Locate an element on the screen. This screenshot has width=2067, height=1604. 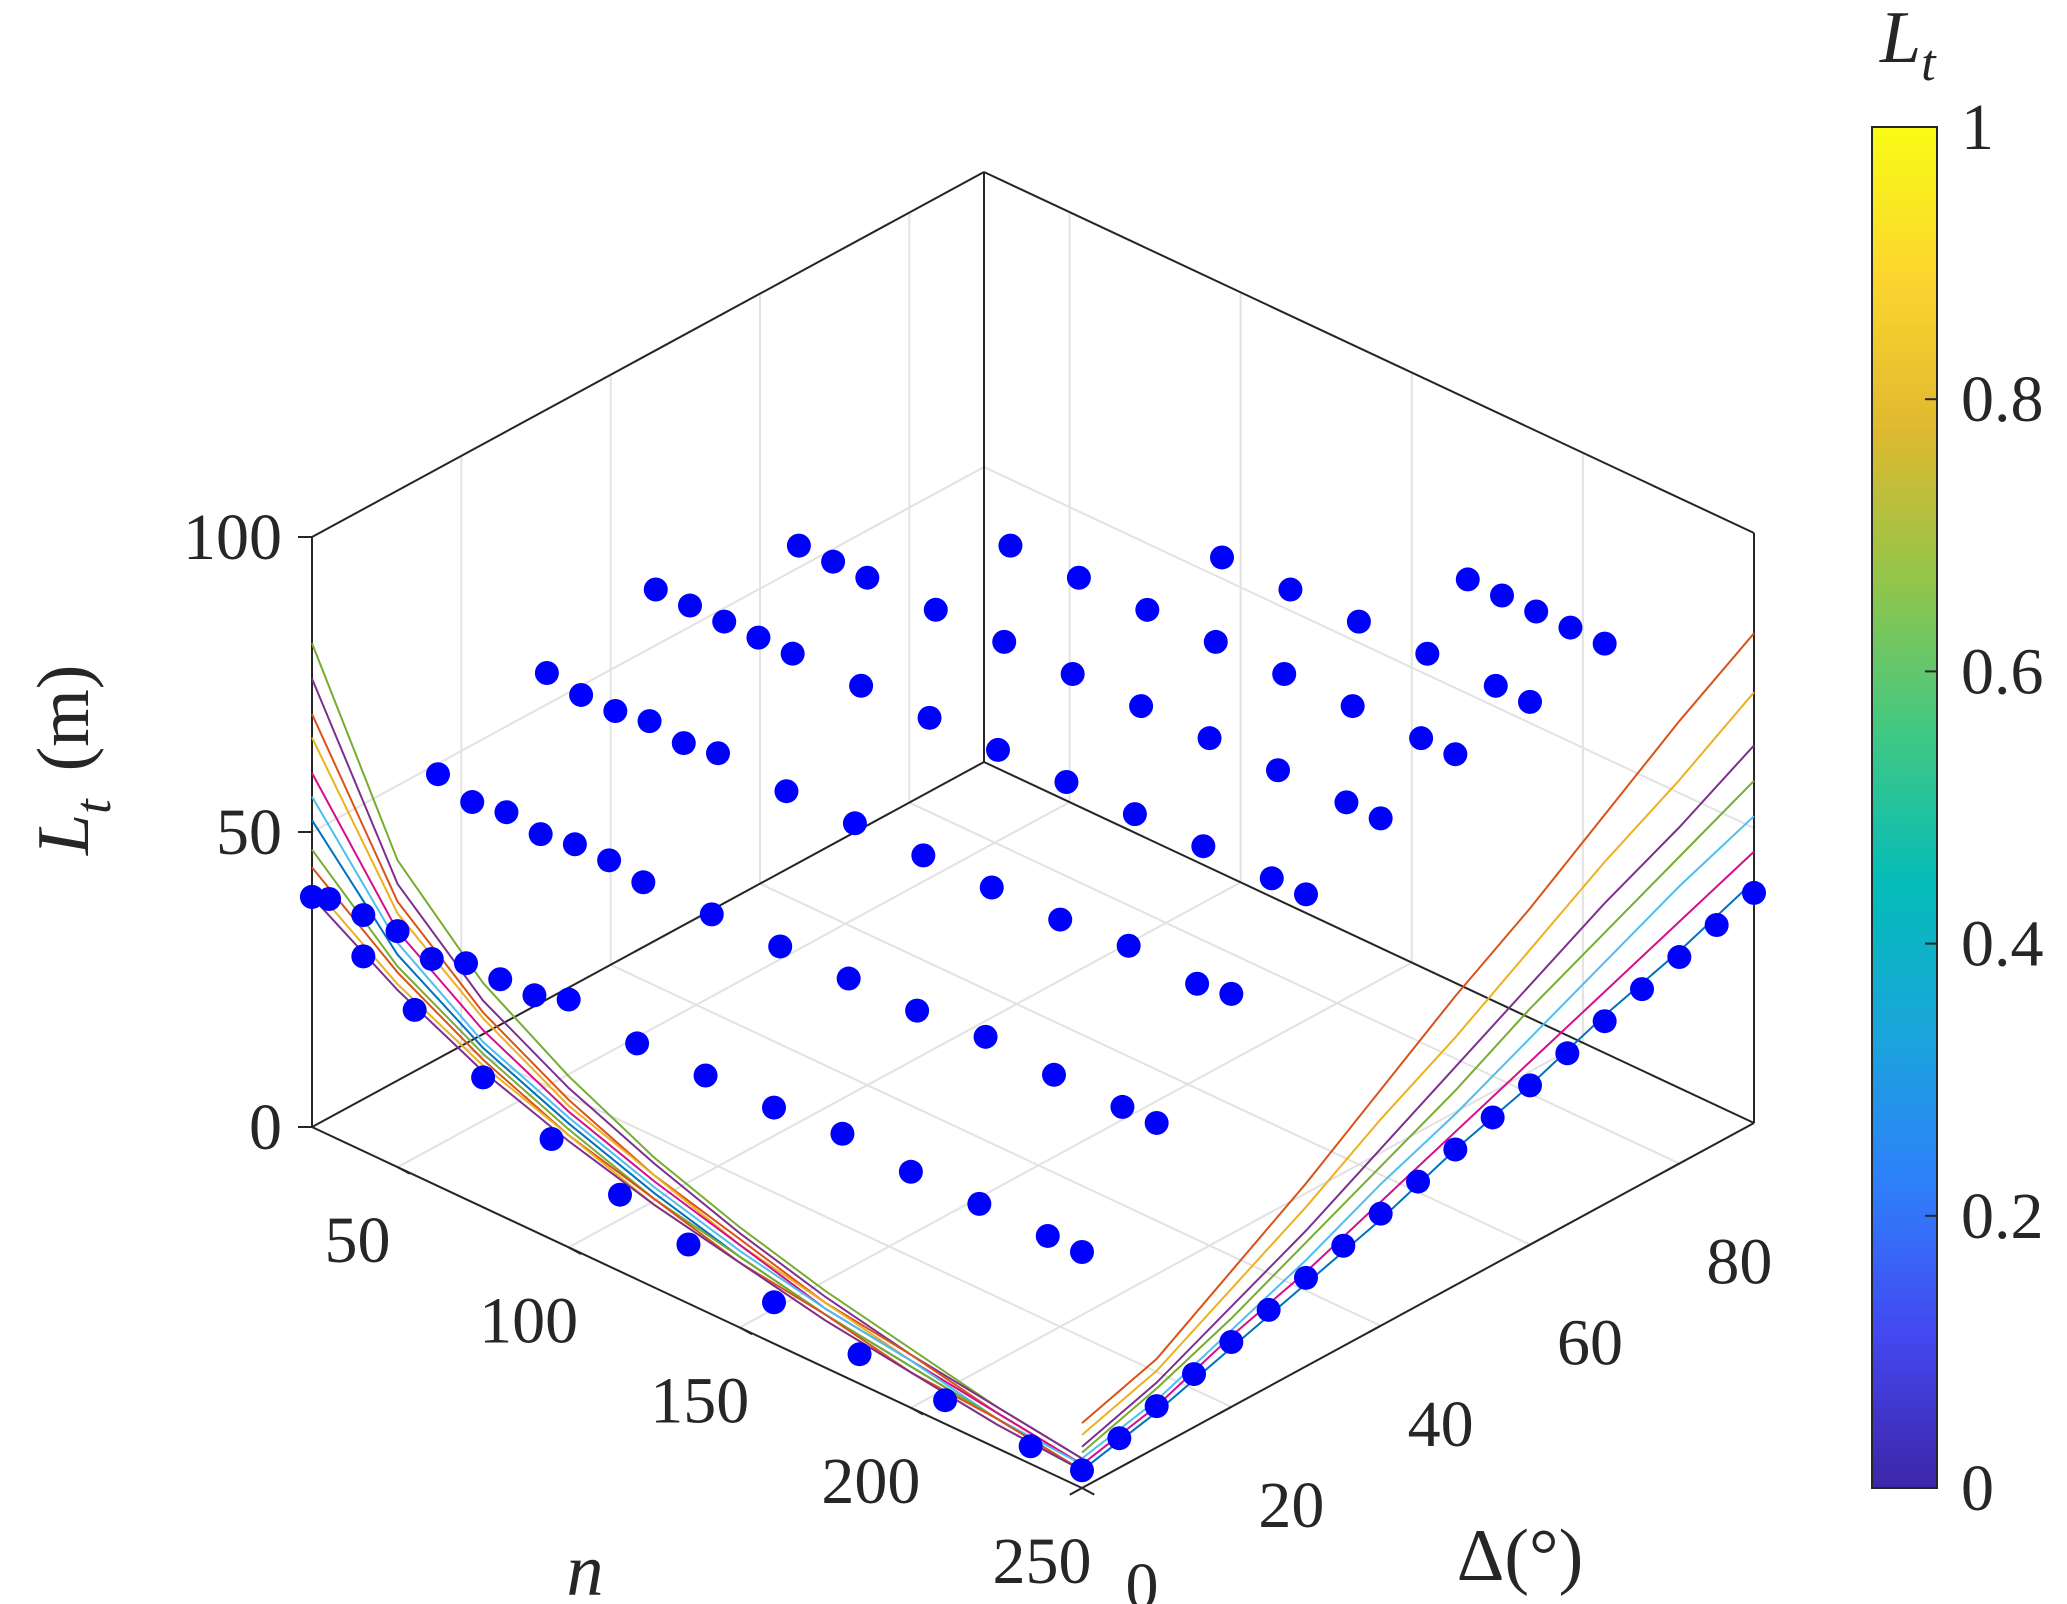
grid-line-z-wall is located at coordinates (648, 649).